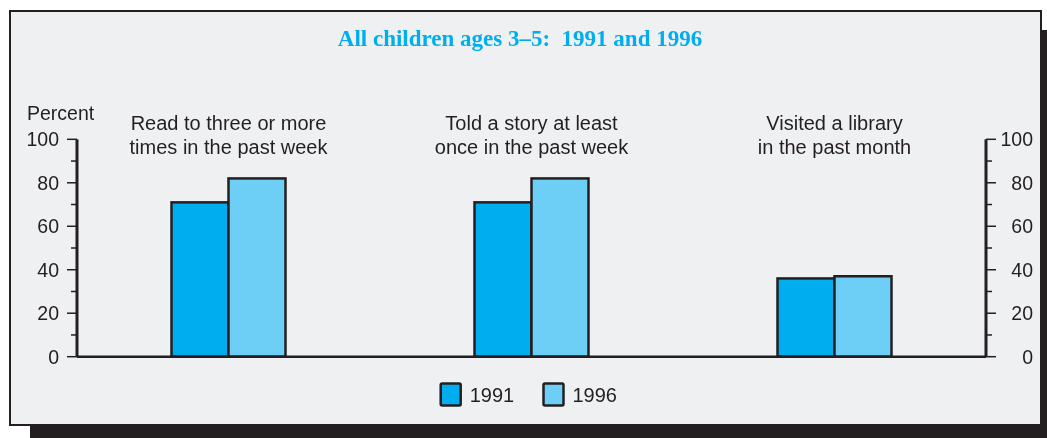 This screenshot has height=438, width=1047. Describe the element at coordinates (532, 135) in the screenshot. I see `x-tick-label: Told a story at least once in the past week` at that location.